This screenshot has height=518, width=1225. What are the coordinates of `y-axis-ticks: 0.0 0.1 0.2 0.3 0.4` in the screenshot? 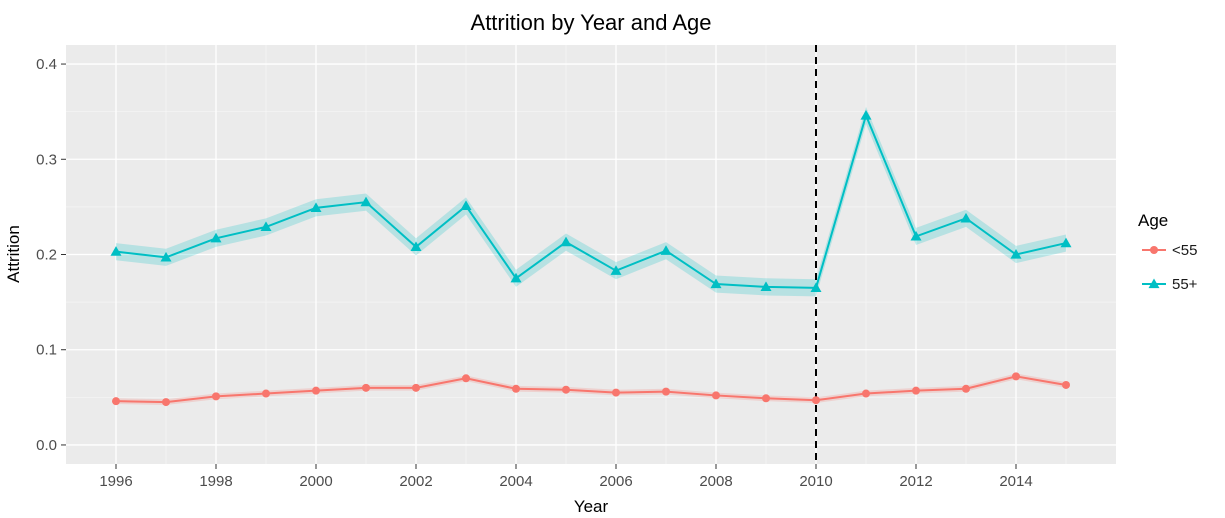 It's located at (51, 255).